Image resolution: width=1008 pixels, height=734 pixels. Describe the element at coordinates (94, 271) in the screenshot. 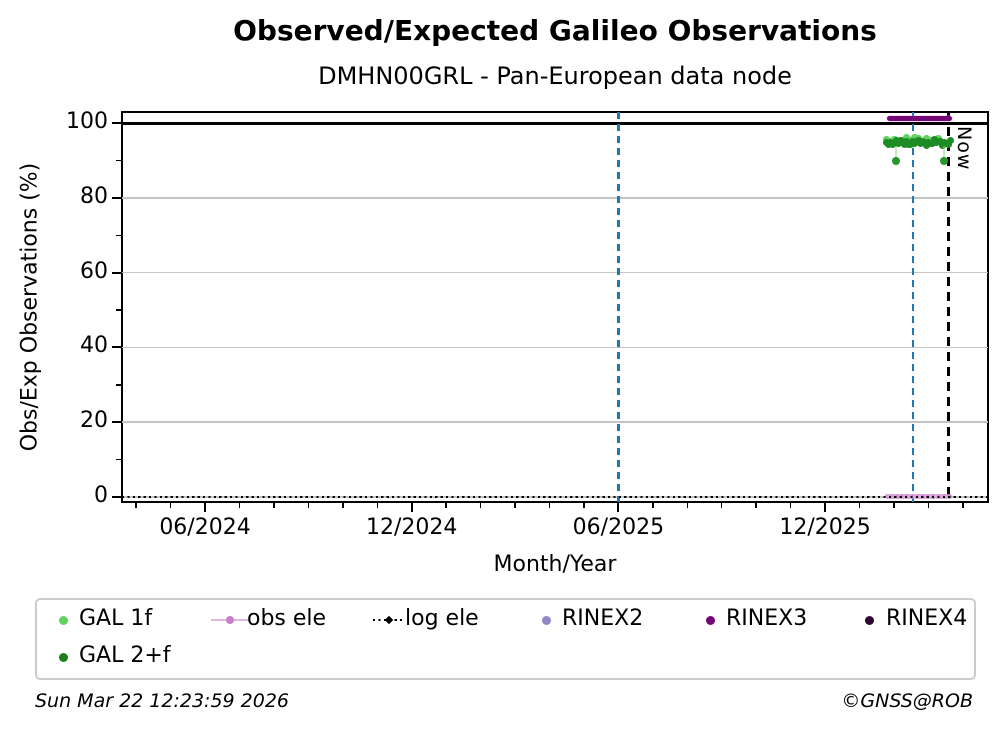

I see `y-tick-label: 60` at that location.